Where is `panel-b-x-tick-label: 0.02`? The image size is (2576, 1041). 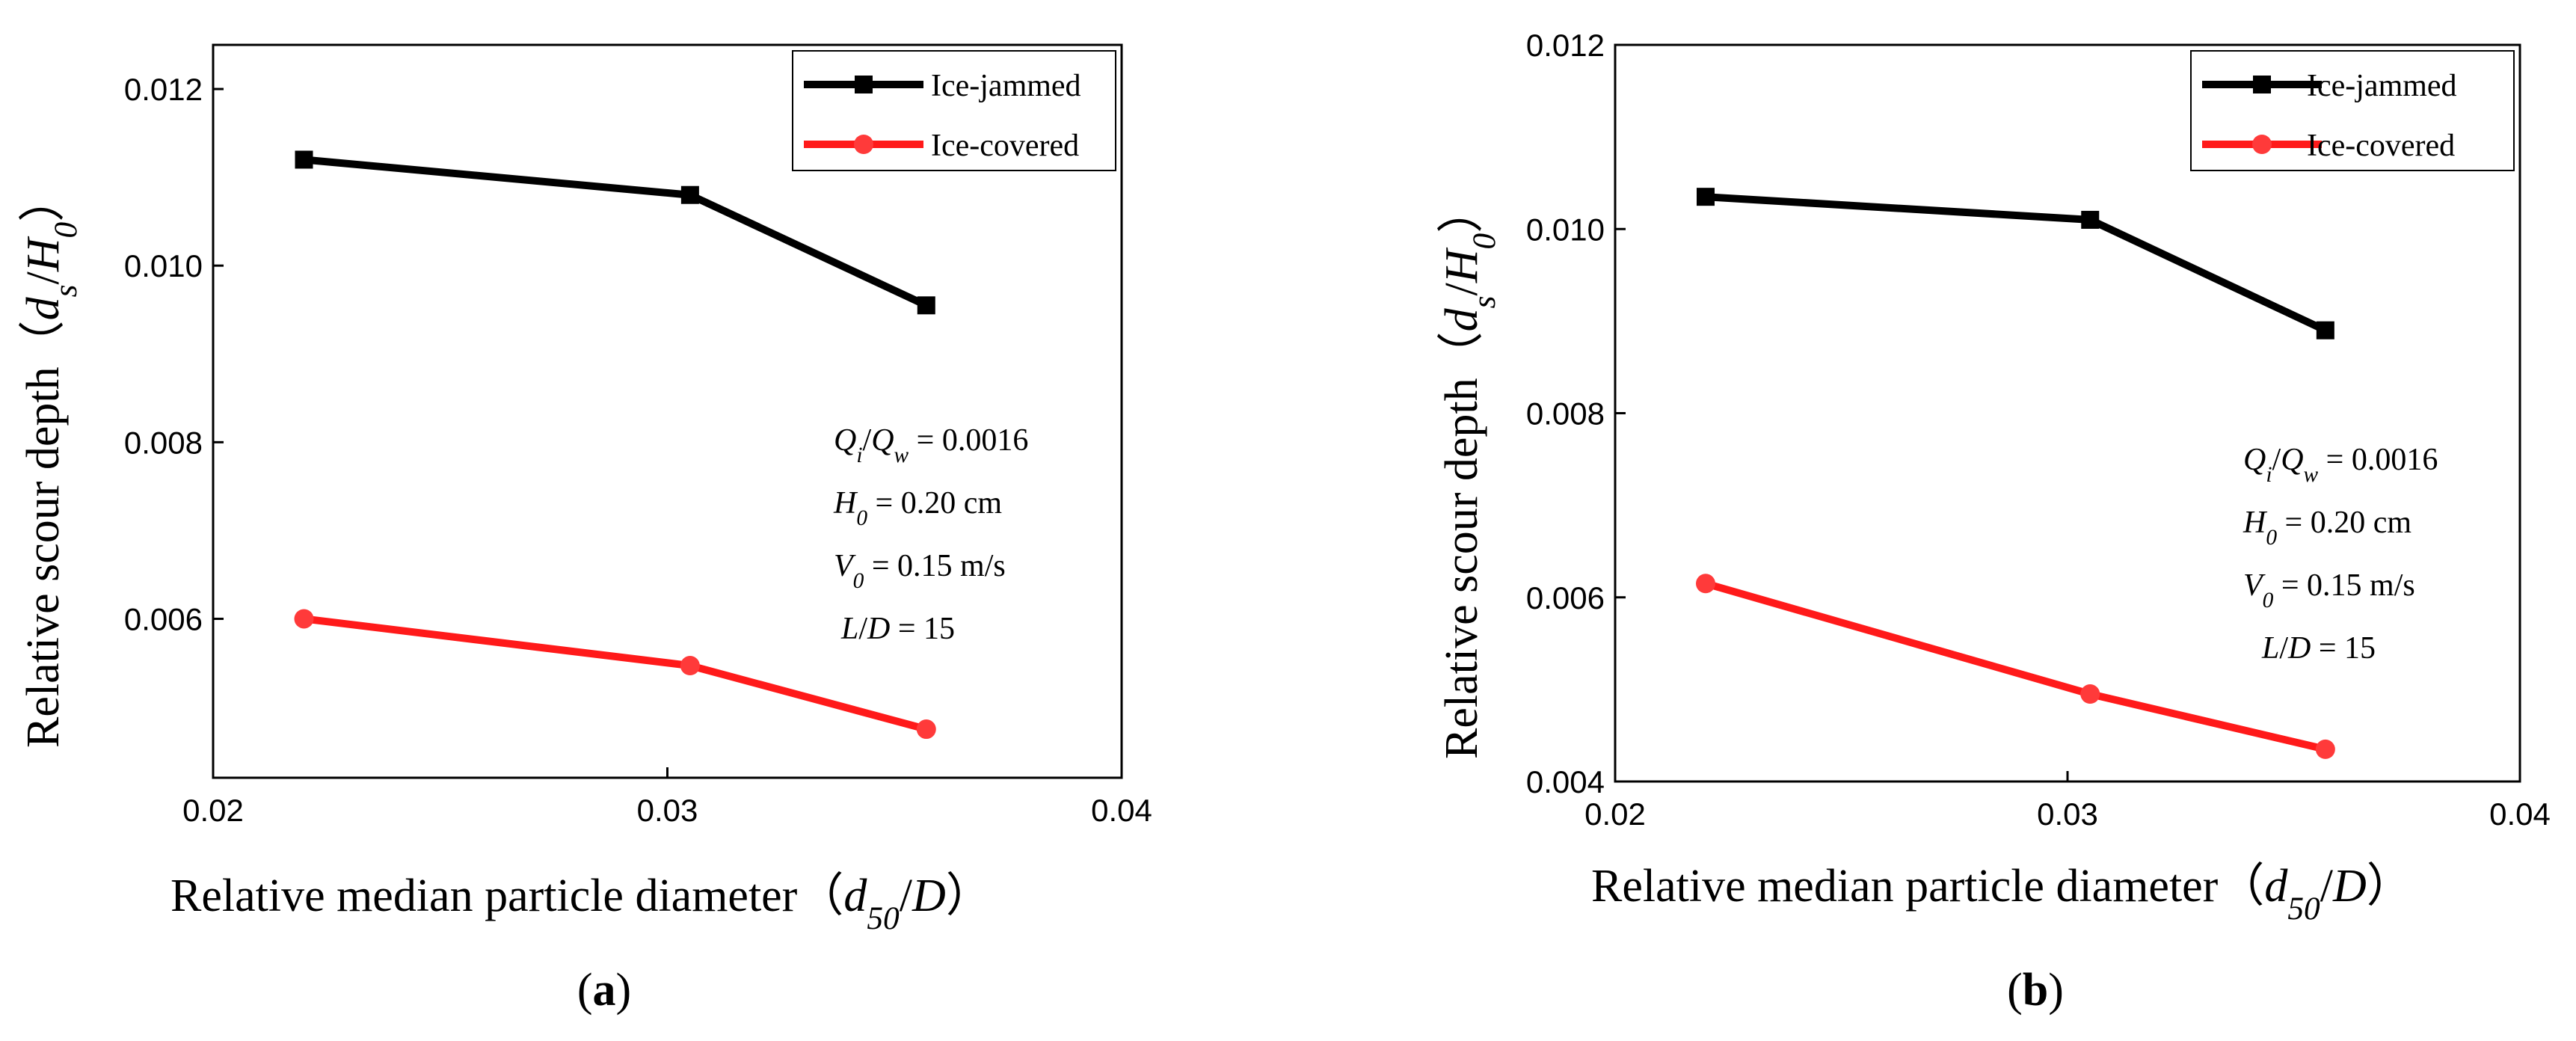
panel-b-x-tick-label: 0.02 is located at coordinates (1615, 814).